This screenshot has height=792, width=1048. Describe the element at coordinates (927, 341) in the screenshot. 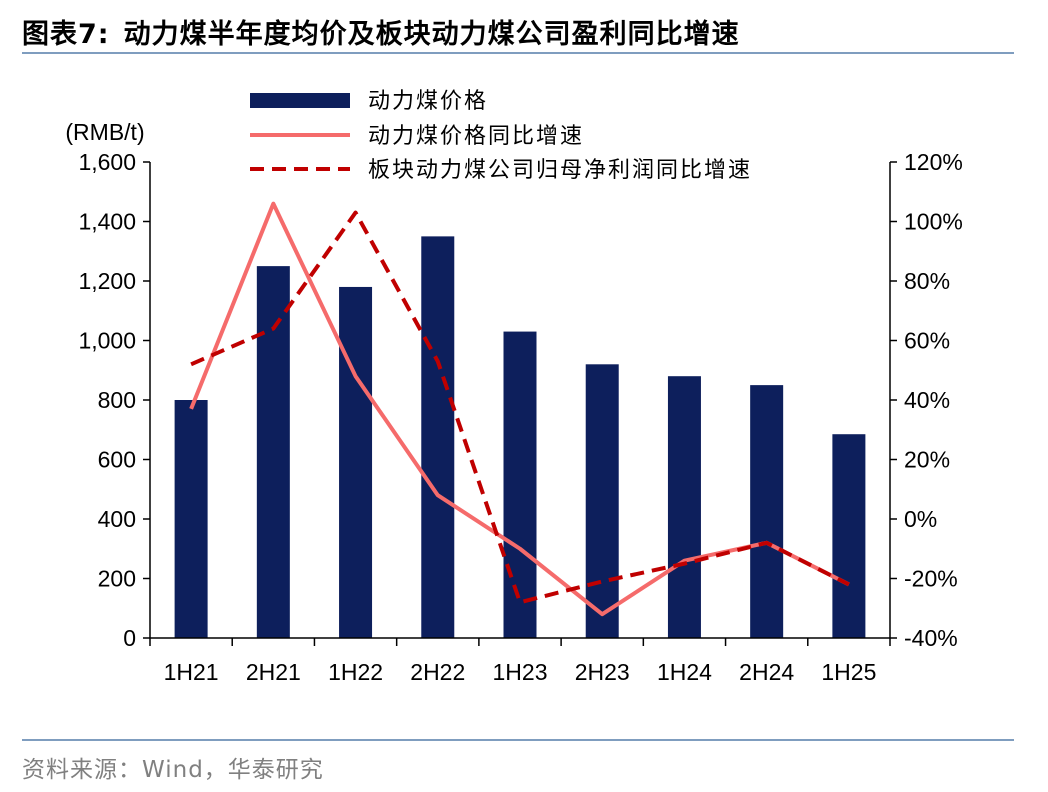

I see `right-tick-label: 60%` at that location.